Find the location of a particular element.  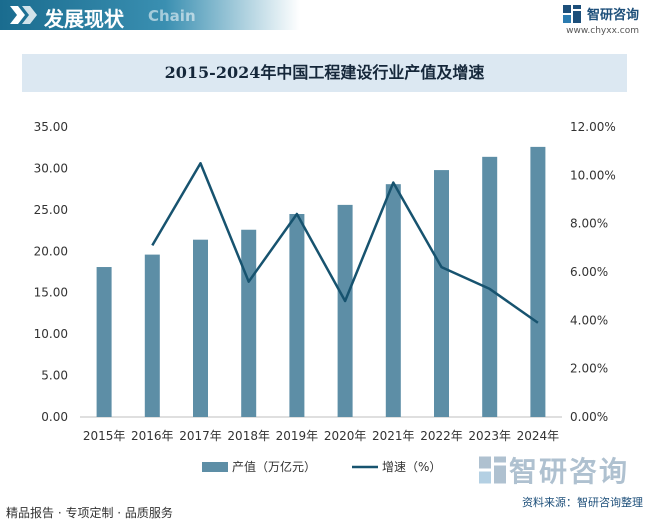

x-tick-label: 2023年 is located at coordinates (489, 436).